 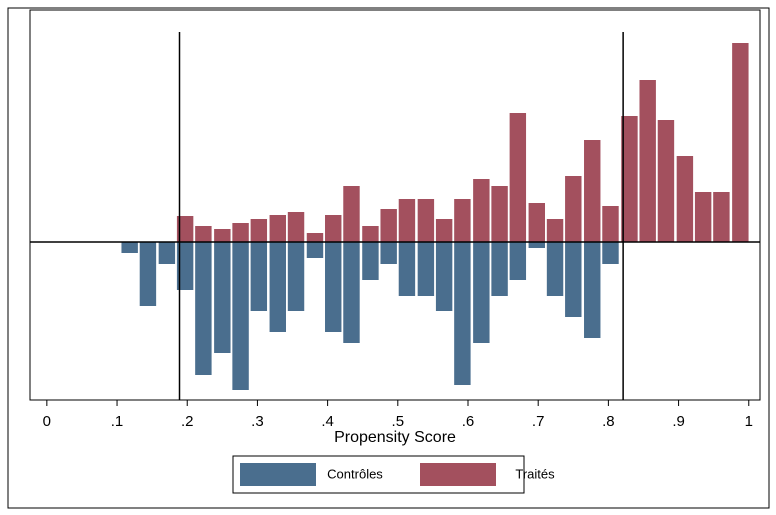 What do you see at coordinates (257, 421) in the screenshot?
I see `x-tick-label: .3` at bounding box center [257, 421].